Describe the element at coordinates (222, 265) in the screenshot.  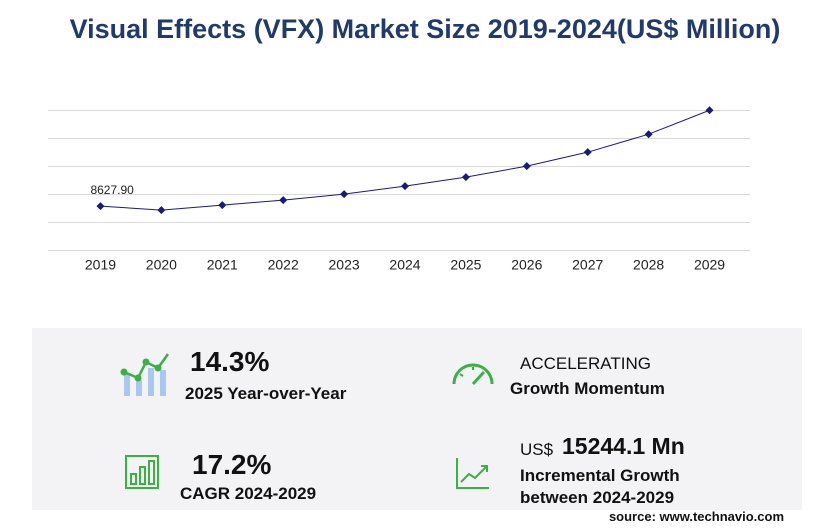
I see `x-tick-label: 2021` at that location.